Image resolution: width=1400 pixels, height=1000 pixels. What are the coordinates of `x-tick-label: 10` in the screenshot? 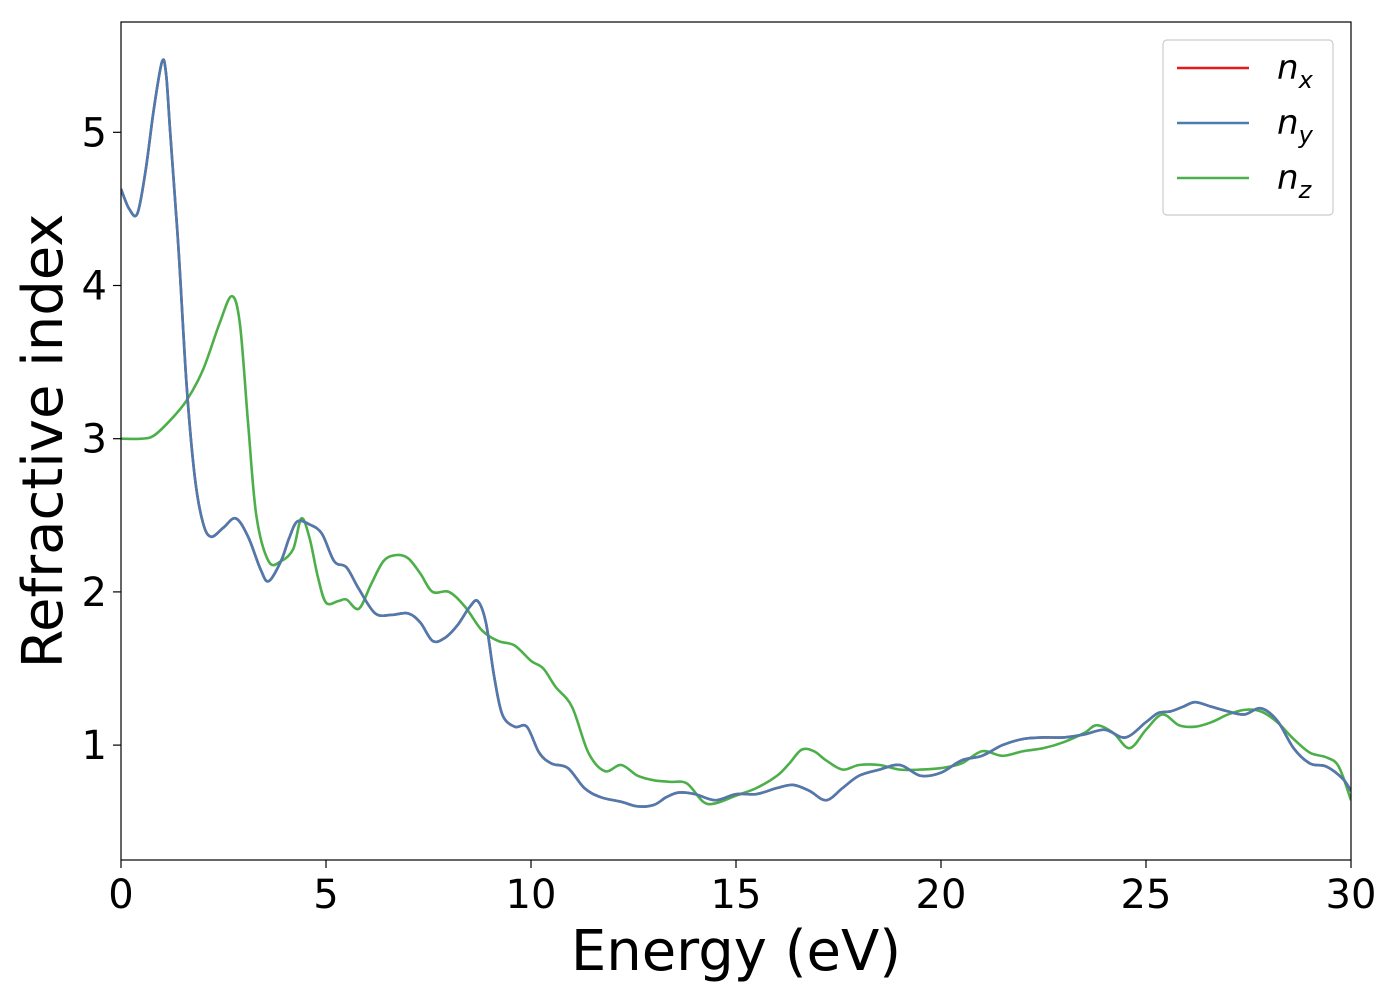 It's located at (531, 895).